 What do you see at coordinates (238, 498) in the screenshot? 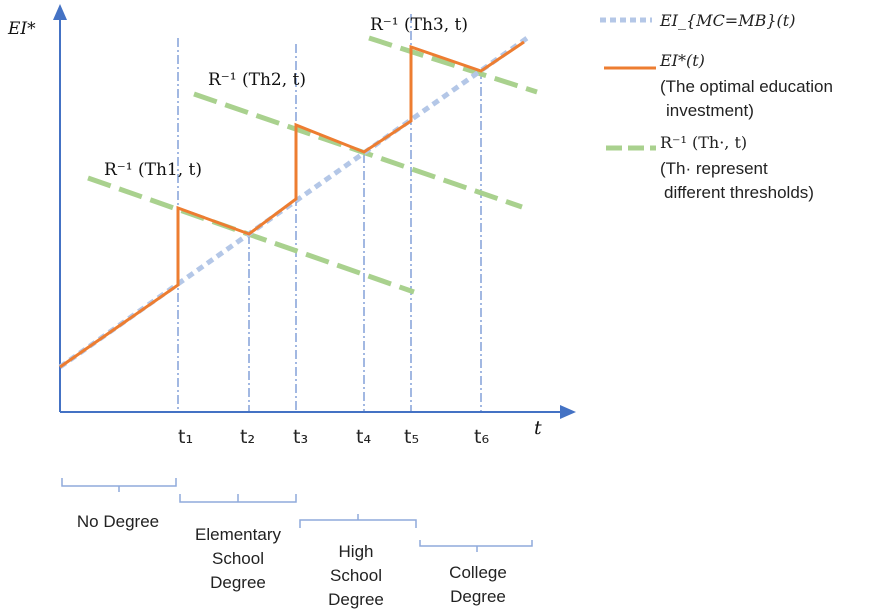
I see `bracket-elementary` at bounding box center [238, 498].